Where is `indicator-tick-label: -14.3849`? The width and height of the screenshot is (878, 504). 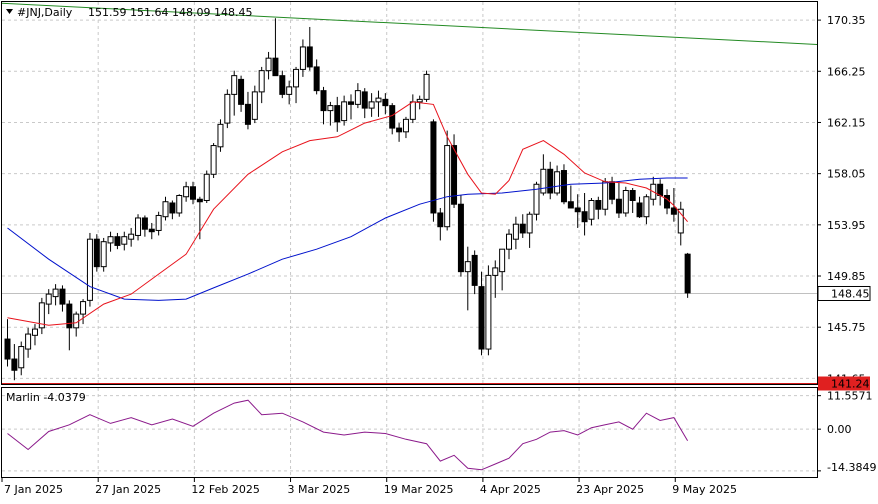 indicator-tick-label: -14.3849 is located at coordinates (851, 467).